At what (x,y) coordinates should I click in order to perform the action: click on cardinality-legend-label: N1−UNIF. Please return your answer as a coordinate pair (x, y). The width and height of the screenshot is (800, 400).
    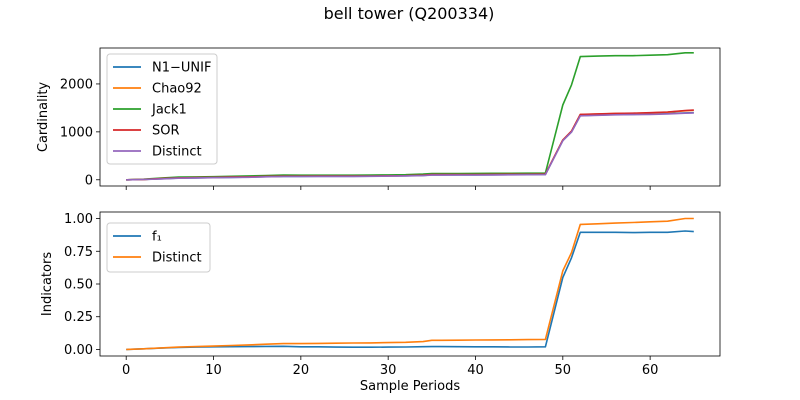
    Looking at the image, I should click on (181, 68).